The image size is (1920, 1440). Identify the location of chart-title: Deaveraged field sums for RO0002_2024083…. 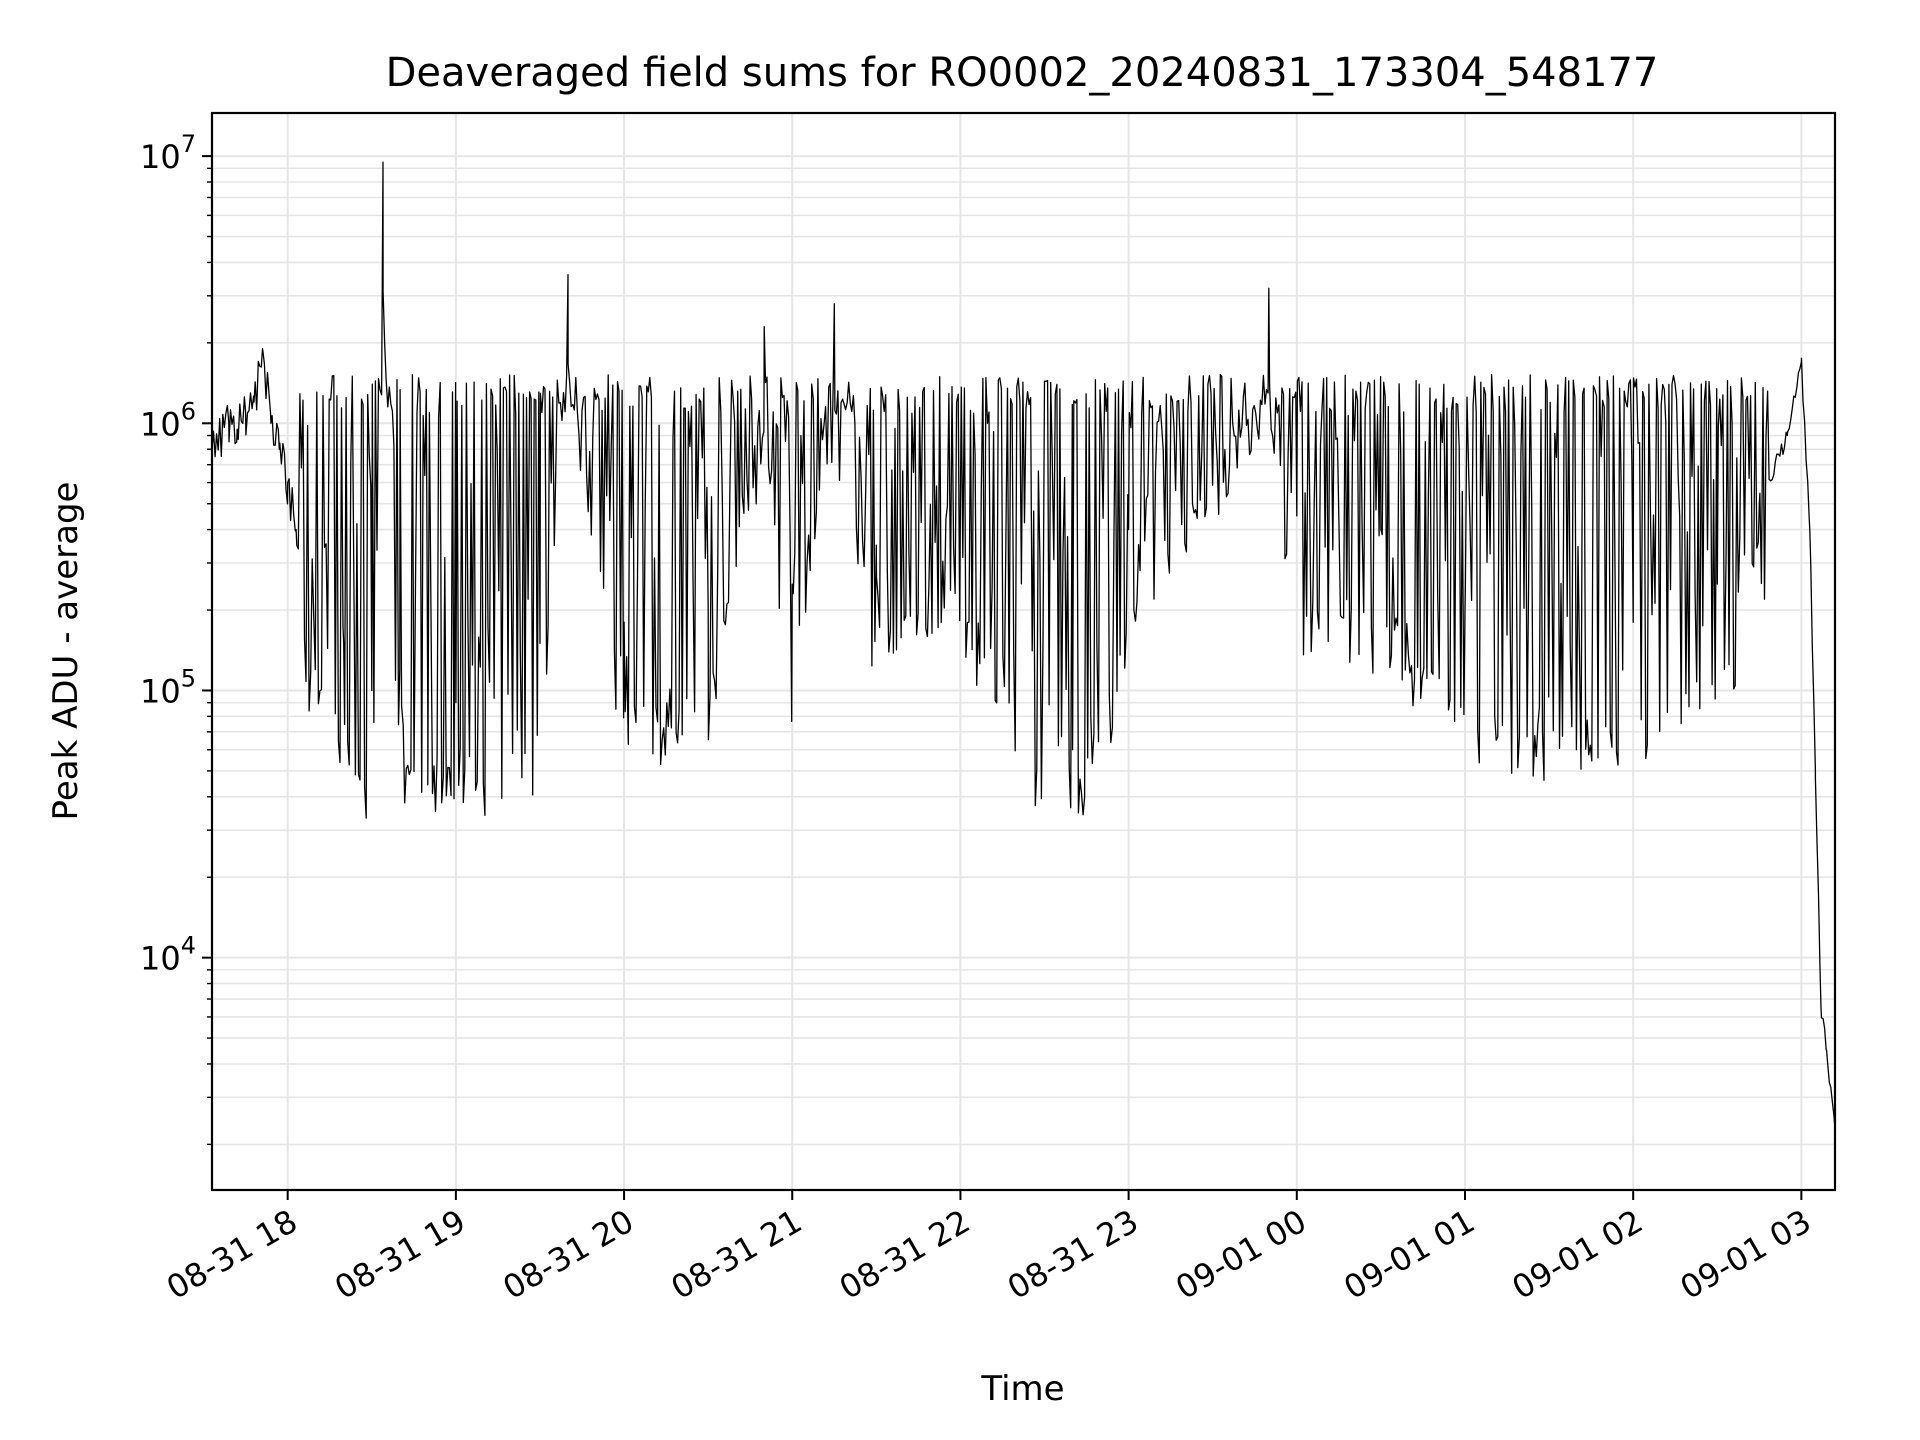
(1022, 73).